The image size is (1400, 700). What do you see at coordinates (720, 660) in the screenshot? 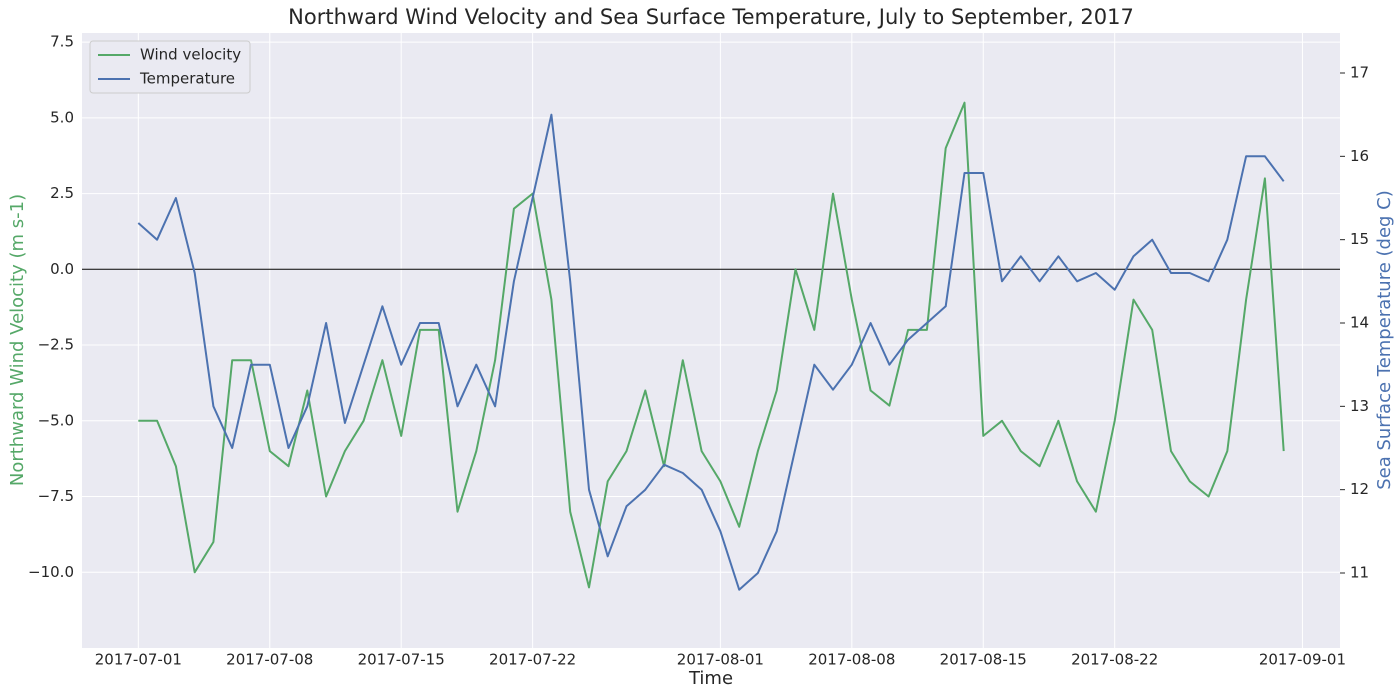
I see `x-tick-label: 2017-08-01` at bounding box center [720, 660].